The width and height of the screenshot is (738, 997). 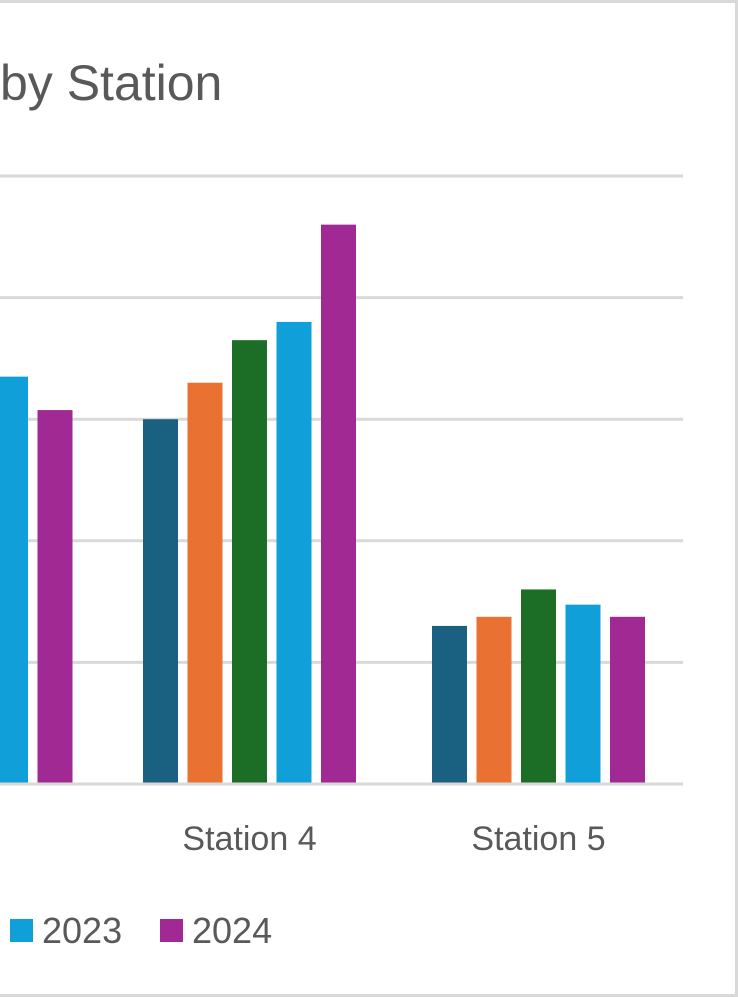 What do you see at coordinates (538, 839) in the screenshot?
I see `x-tick-label: Station 5` at bounding box center [538, 839].